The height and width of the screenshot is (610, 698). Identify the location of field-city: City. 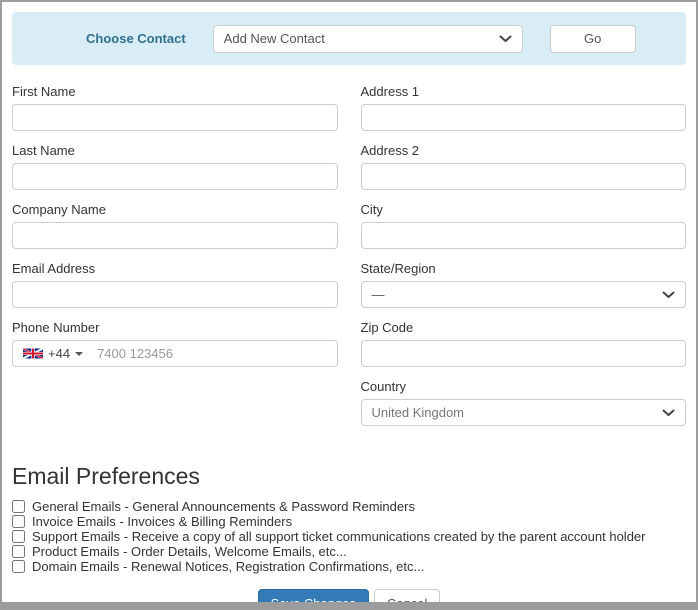
(523, 225).